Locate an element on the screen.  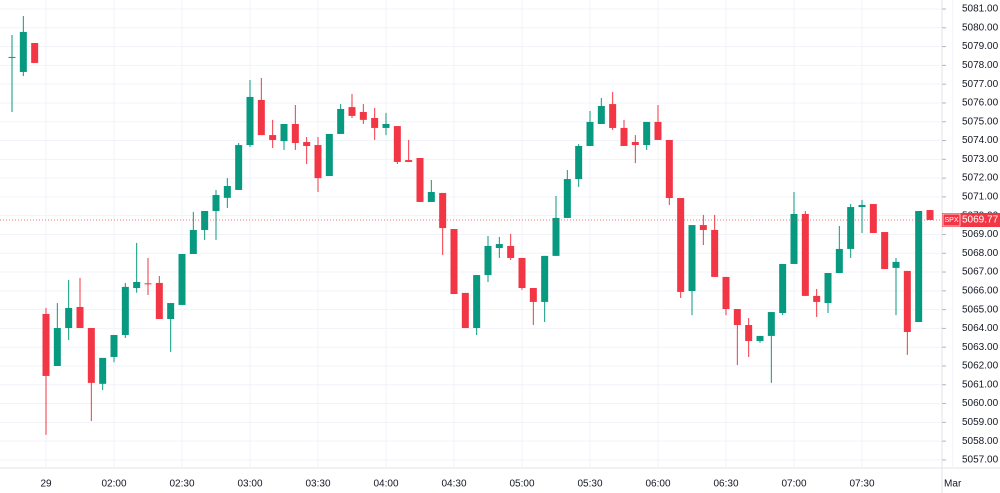
y-tick-label: 5061.00 is located at coordinates (980, 384).